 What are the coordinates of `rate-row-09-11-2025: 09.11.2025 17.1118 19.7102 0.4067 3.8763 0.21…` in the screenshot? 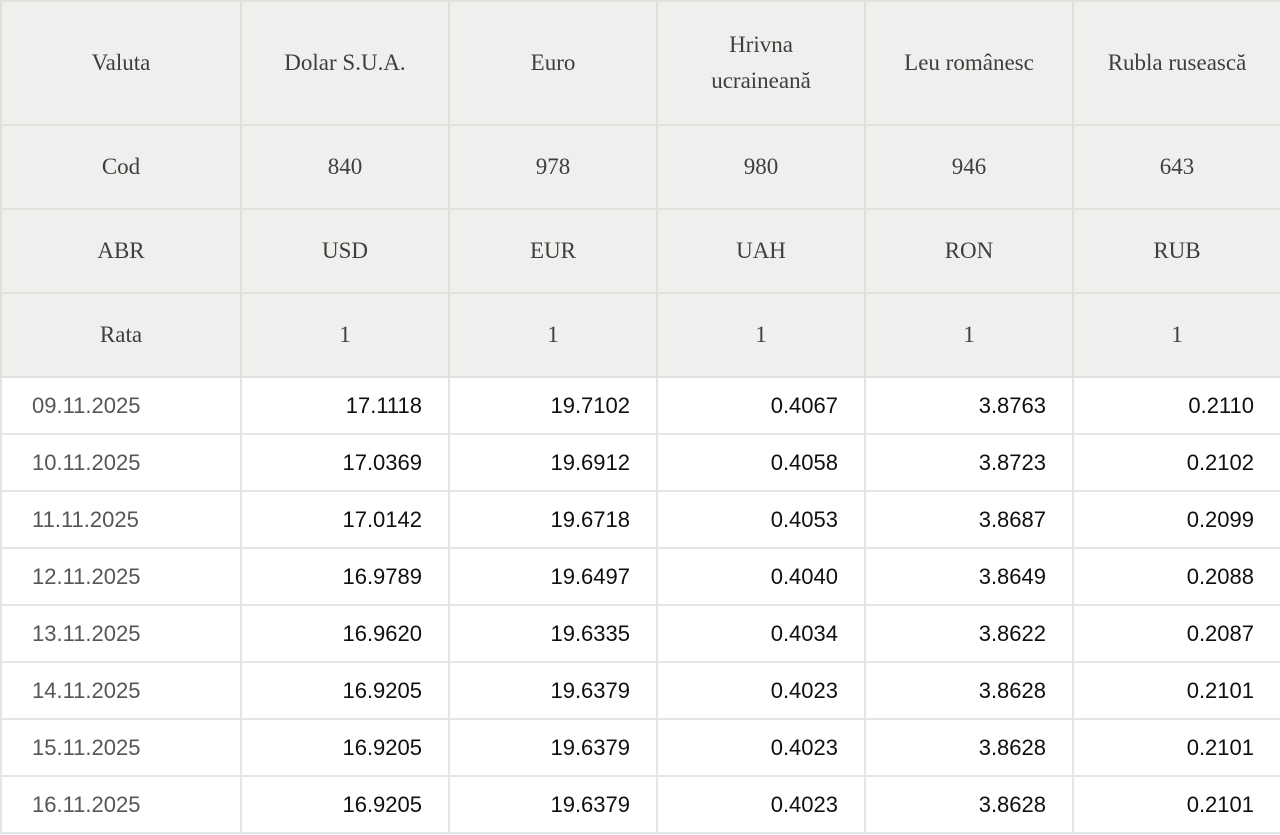 It's located at (640, 405).